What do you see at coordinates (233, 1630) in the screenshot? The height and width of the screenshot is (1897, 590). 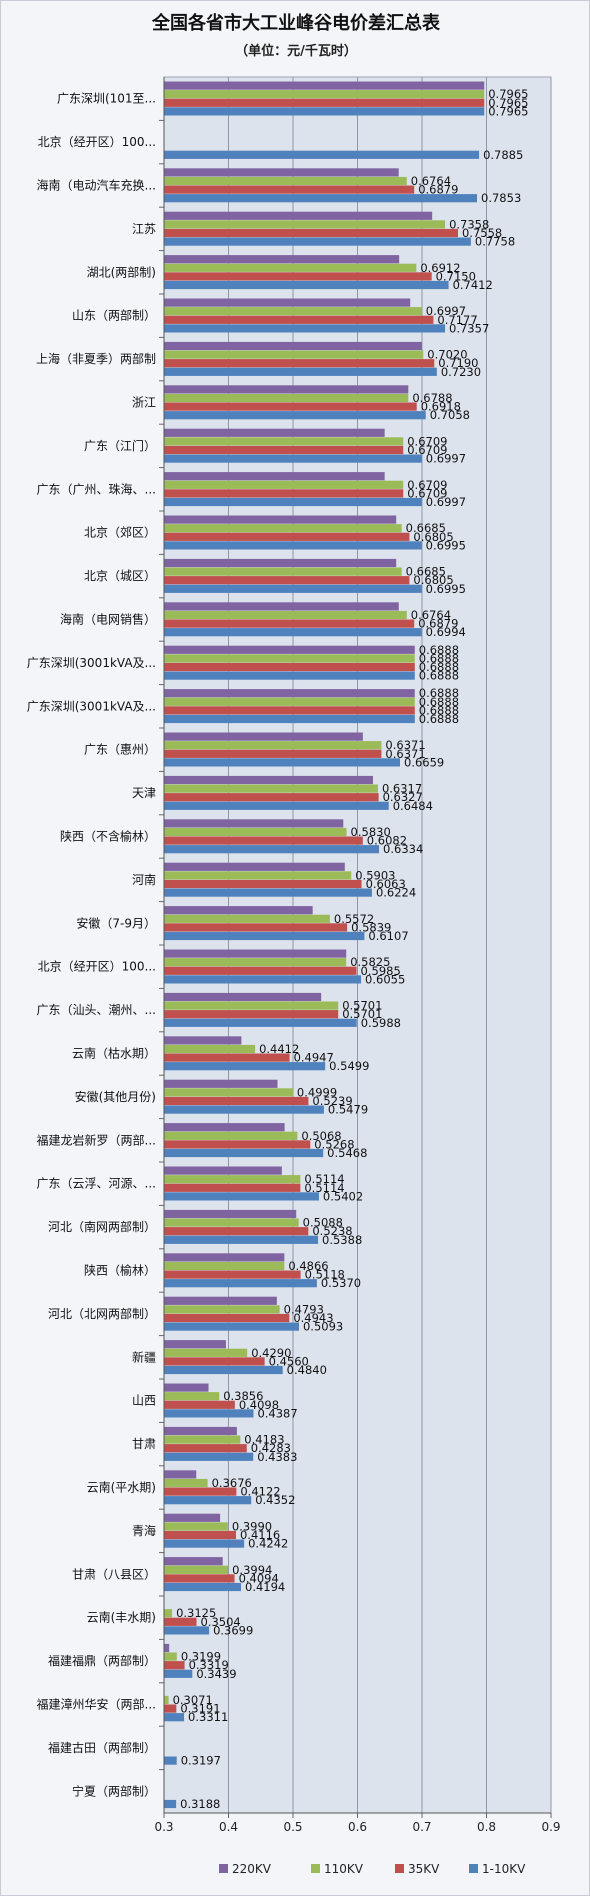 I see `data-label: 0.3699` at bounding box center [233, 1630].